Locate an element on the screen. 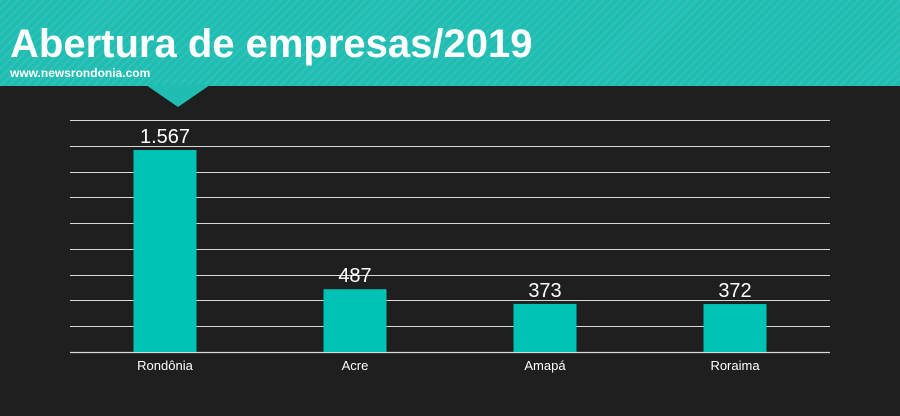  data-label: 372 is located at coordinates (734, 291).